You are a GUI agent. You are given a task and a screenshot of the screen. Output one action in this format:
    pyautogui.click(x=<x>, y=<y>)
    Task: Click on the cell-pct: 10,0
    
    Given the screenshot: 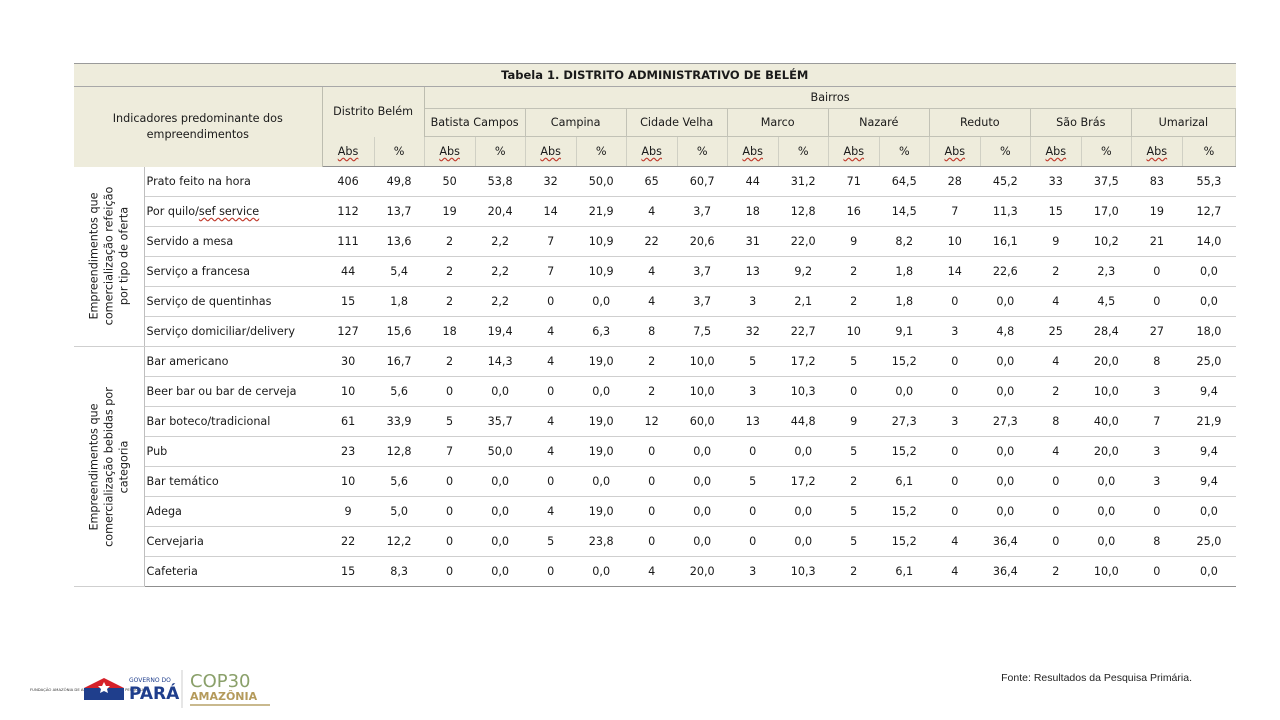 What is the action you would take?
    pyautogui.click(x=1106, y=391)
    